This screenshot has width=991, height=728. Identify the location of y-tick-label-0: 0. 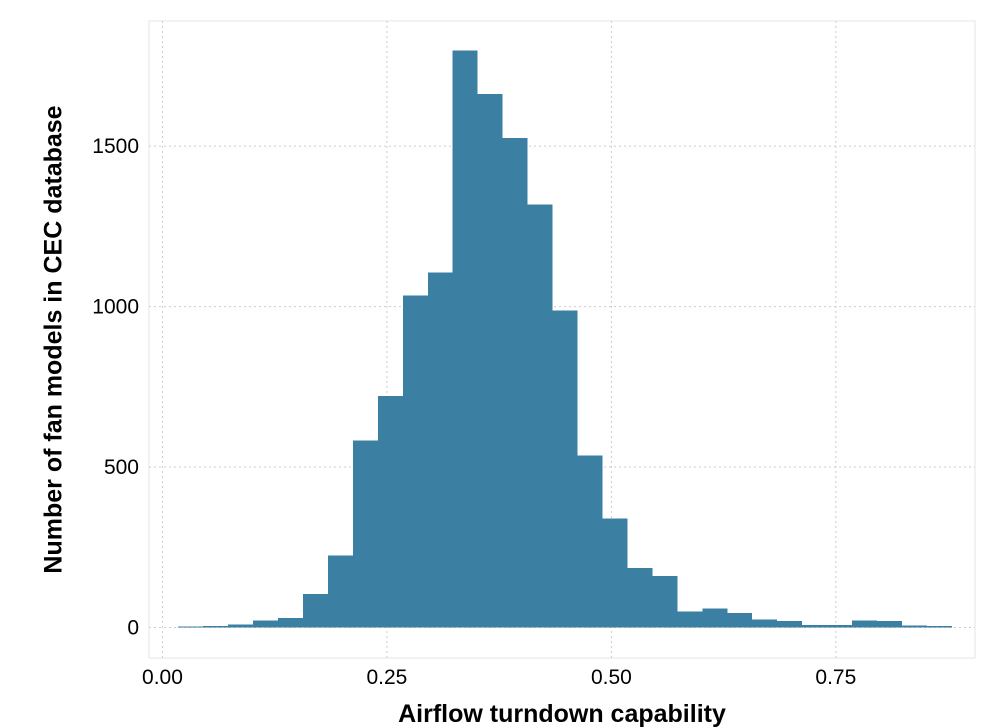
(133, 628).